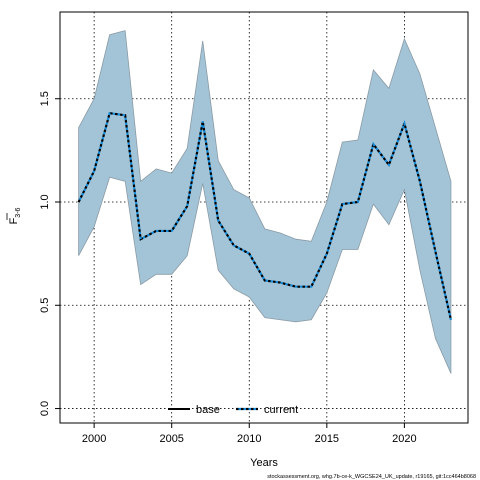  What do you see at coordinates (18, 212) in the screenshot?
I see `y-axis-title-subscript: 3-6` at bounding box center [18, 212].